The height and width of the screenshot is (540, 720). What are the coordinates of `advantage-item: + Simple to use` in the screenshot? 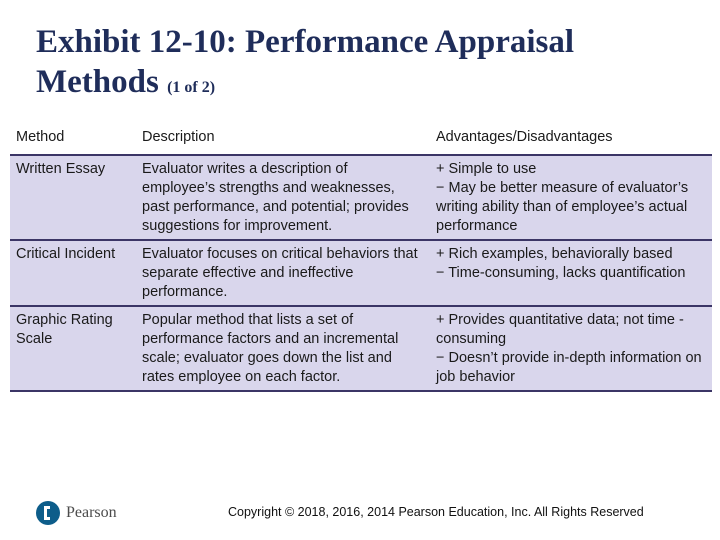 It's located at (486, 169).